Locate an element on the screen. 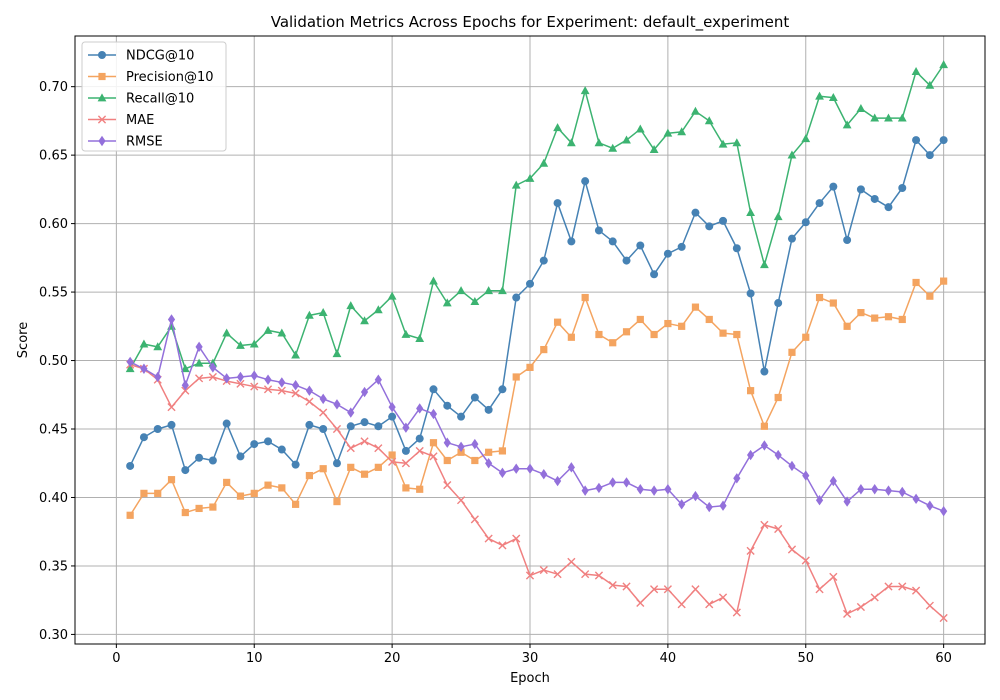 The image size is (1000, 700). y-tick-label: 0.65 is located at coordinates (53, 156).